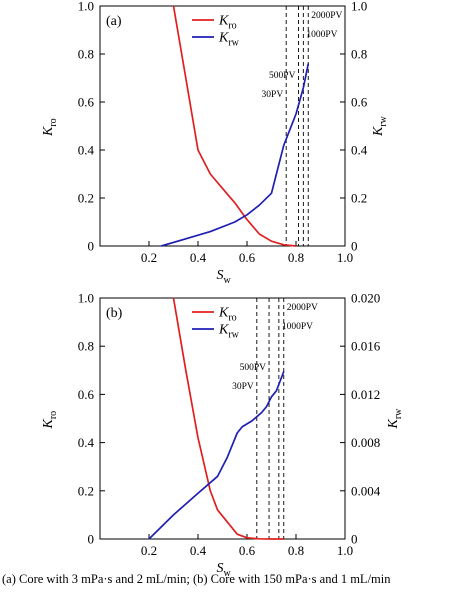  I want to click on y-right-tick-label: 0.6, so click(359, 102).